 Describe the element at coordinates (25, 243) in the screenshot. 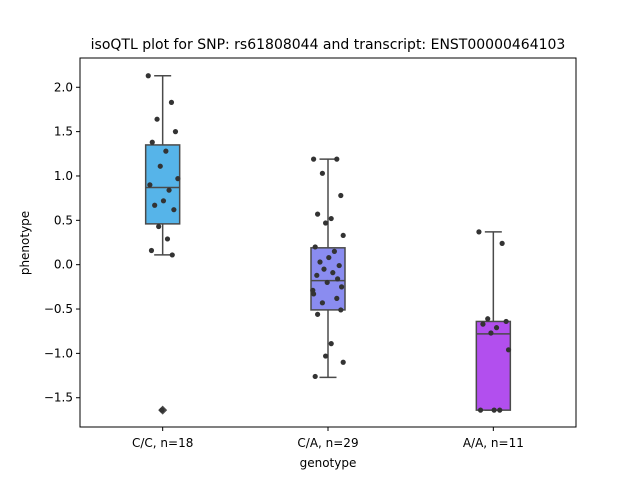

I see `y-axis-label: phenotype` at that location.